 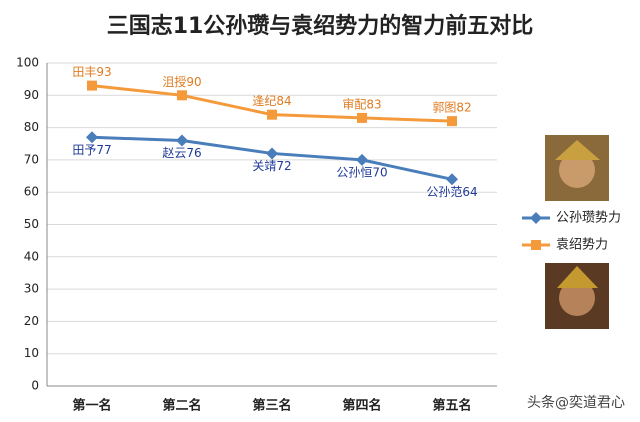 I want to click on y-tick-label: 10, so click(x=31, y=353).